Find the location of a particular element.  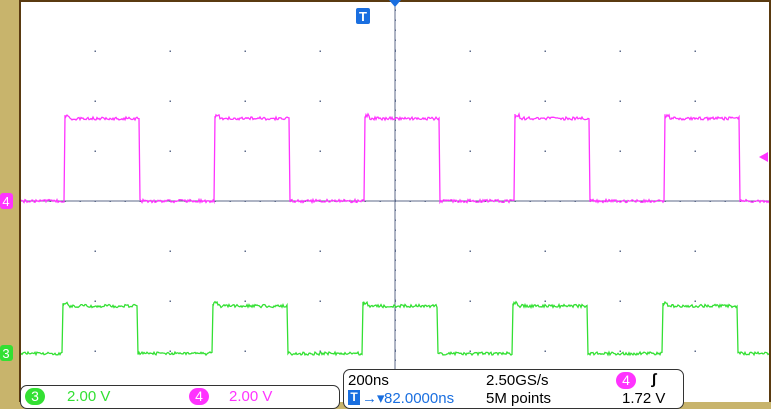

ch3-marker-label: 3 is located at coordinates (5, 353).